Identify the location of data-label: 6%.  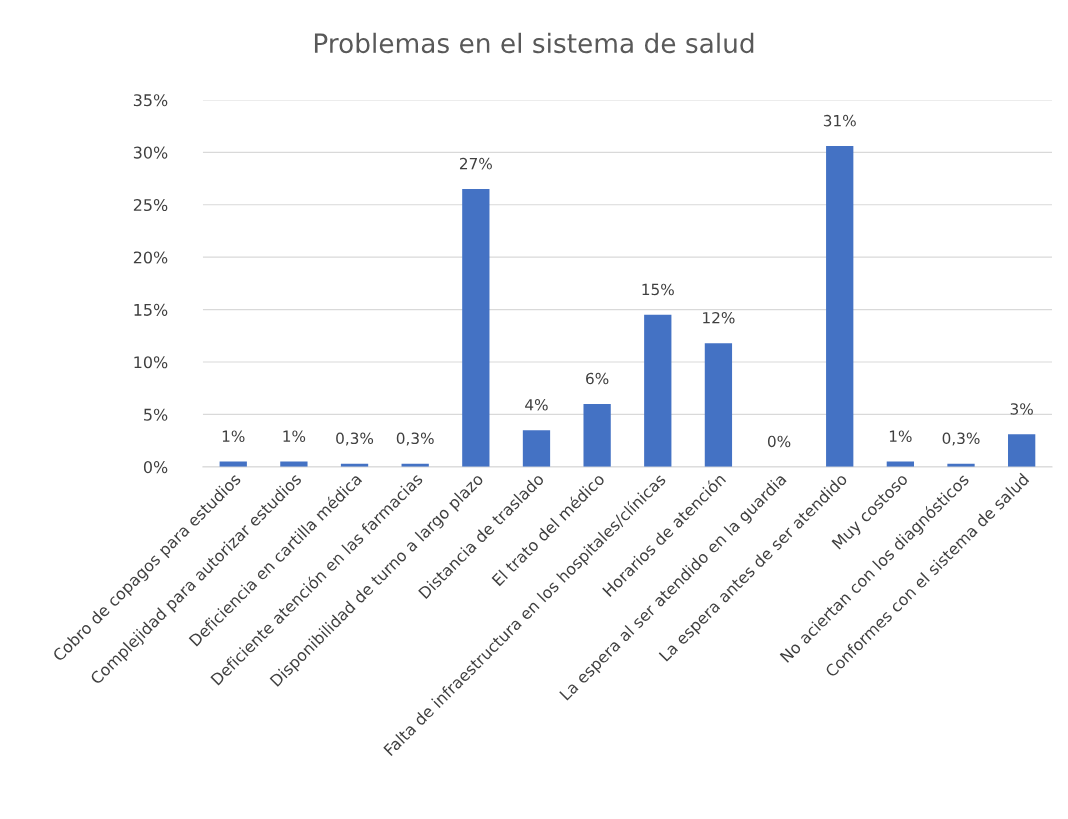
(597, 378).